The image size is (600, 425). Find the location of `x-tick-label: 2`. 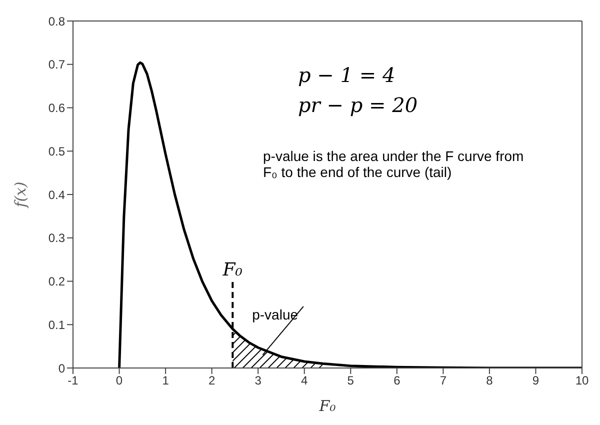

x-tick-label: 2 is located at coordinates (212, 381).